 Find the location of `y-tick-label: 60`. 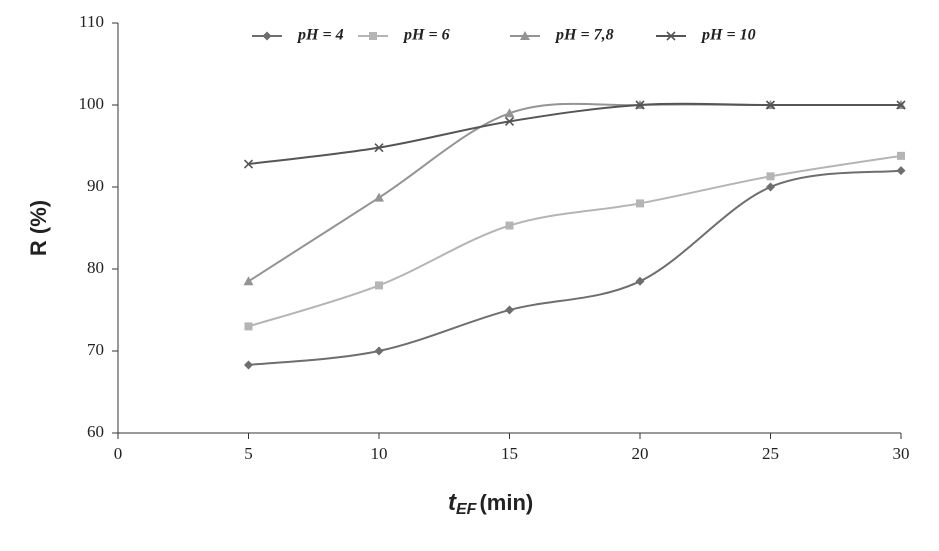

y-tick-label: 60 is located at coordinates (95, 431).